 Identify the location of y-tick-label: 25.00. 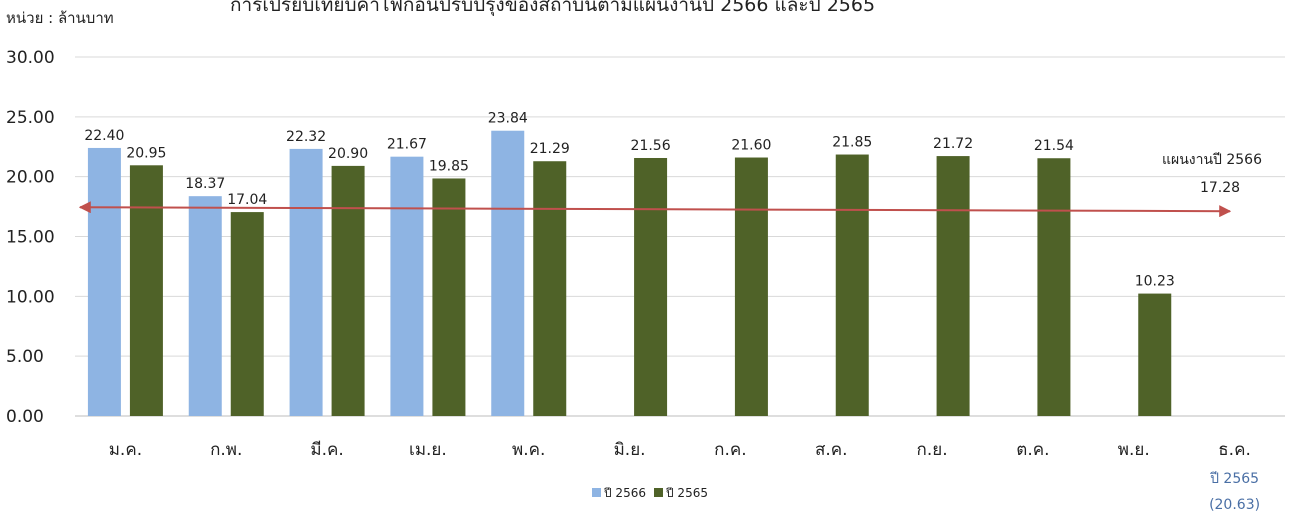
(30, 118).